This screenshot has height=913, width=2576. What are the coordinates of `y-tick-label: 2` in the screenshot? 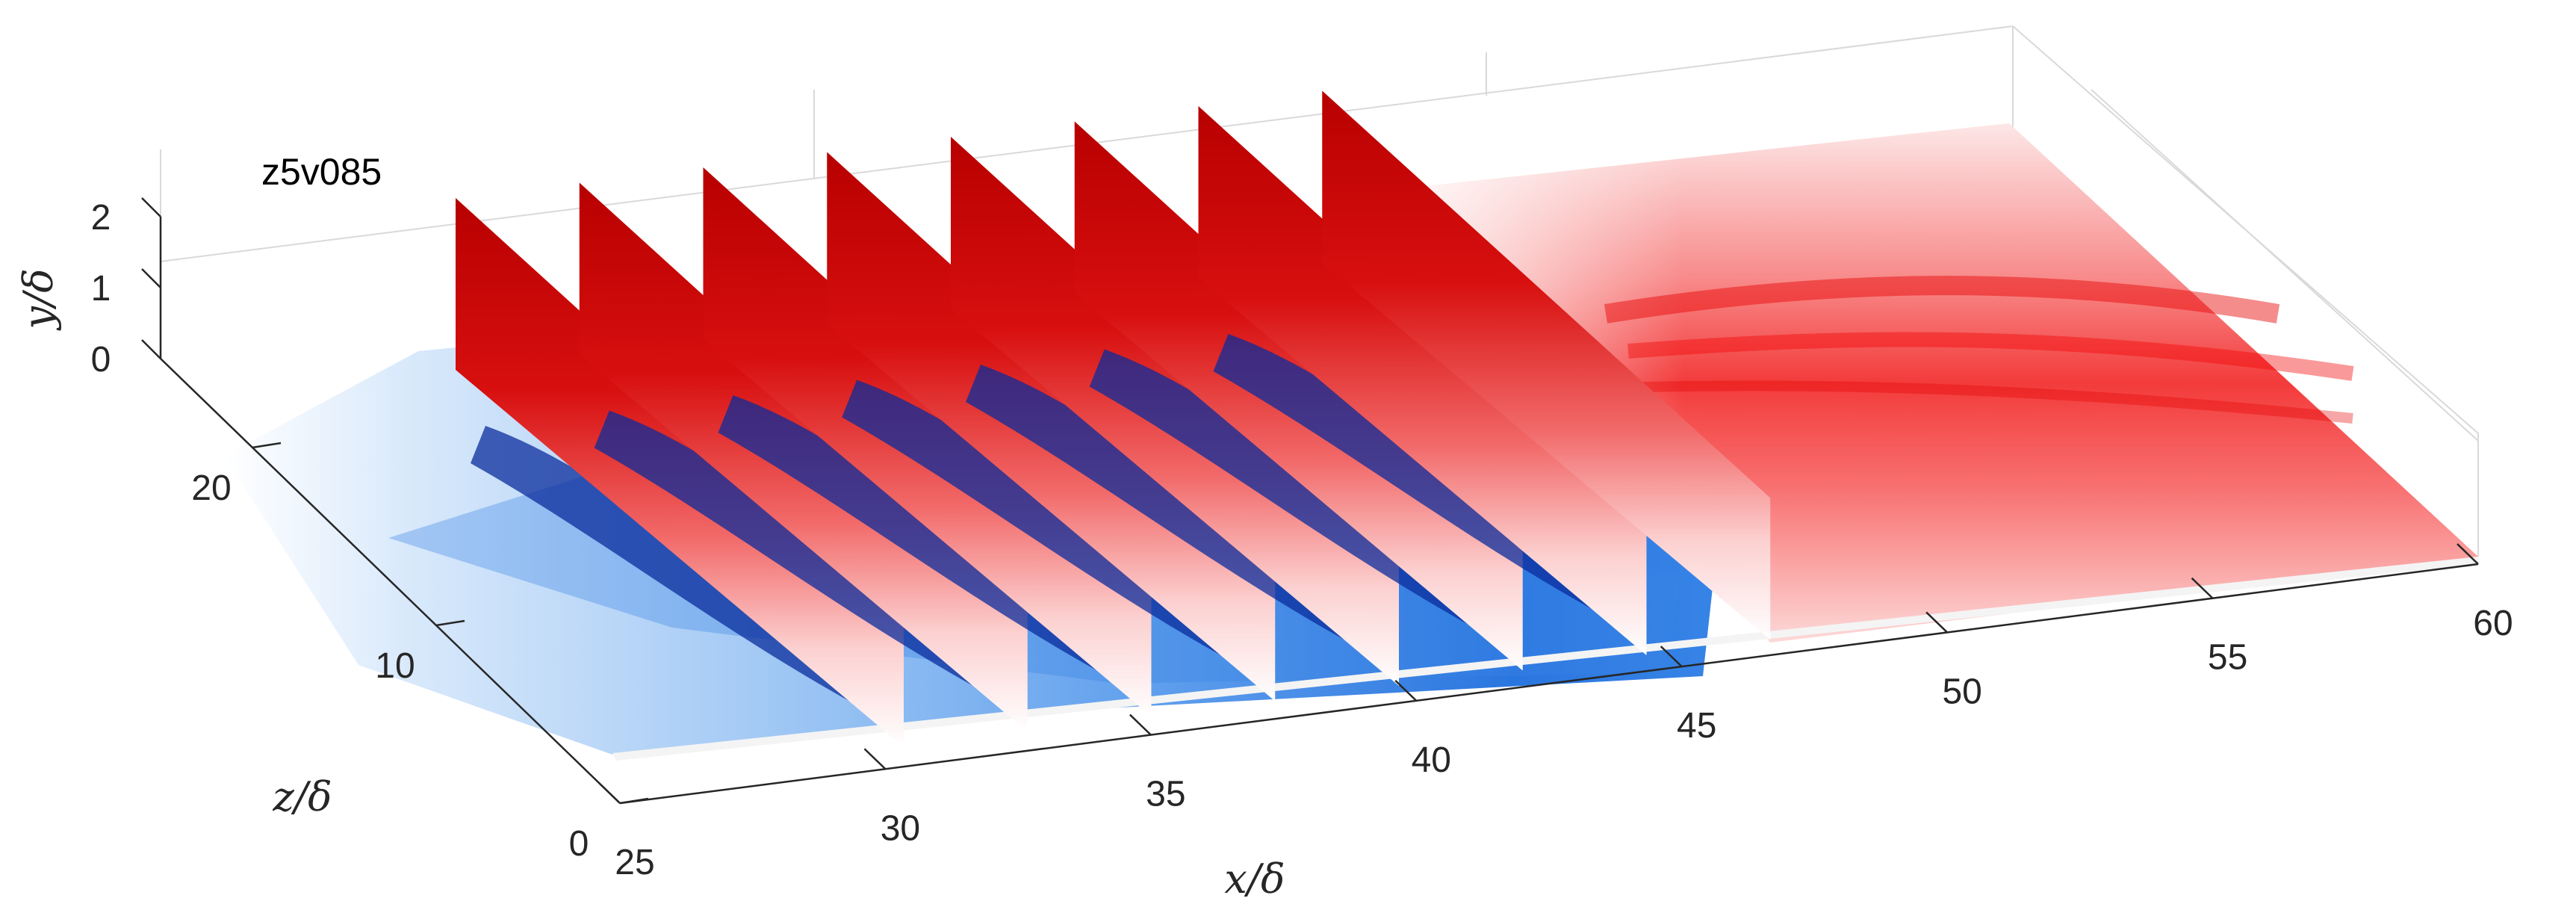 It's located at (101, 218).